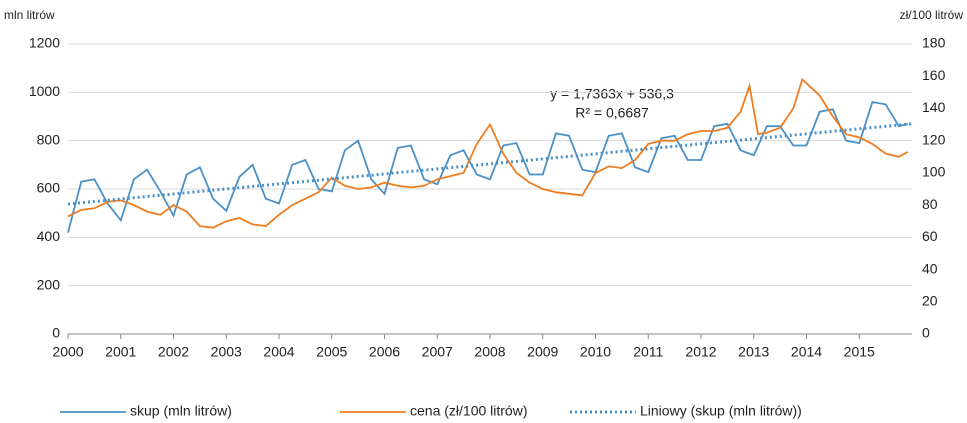 This screenshot has height=423, width=967. What do you see at coordinates (934, 139) in the screenshot?
I see `y2-tick-label: 120` at bounding box center [934, 139].